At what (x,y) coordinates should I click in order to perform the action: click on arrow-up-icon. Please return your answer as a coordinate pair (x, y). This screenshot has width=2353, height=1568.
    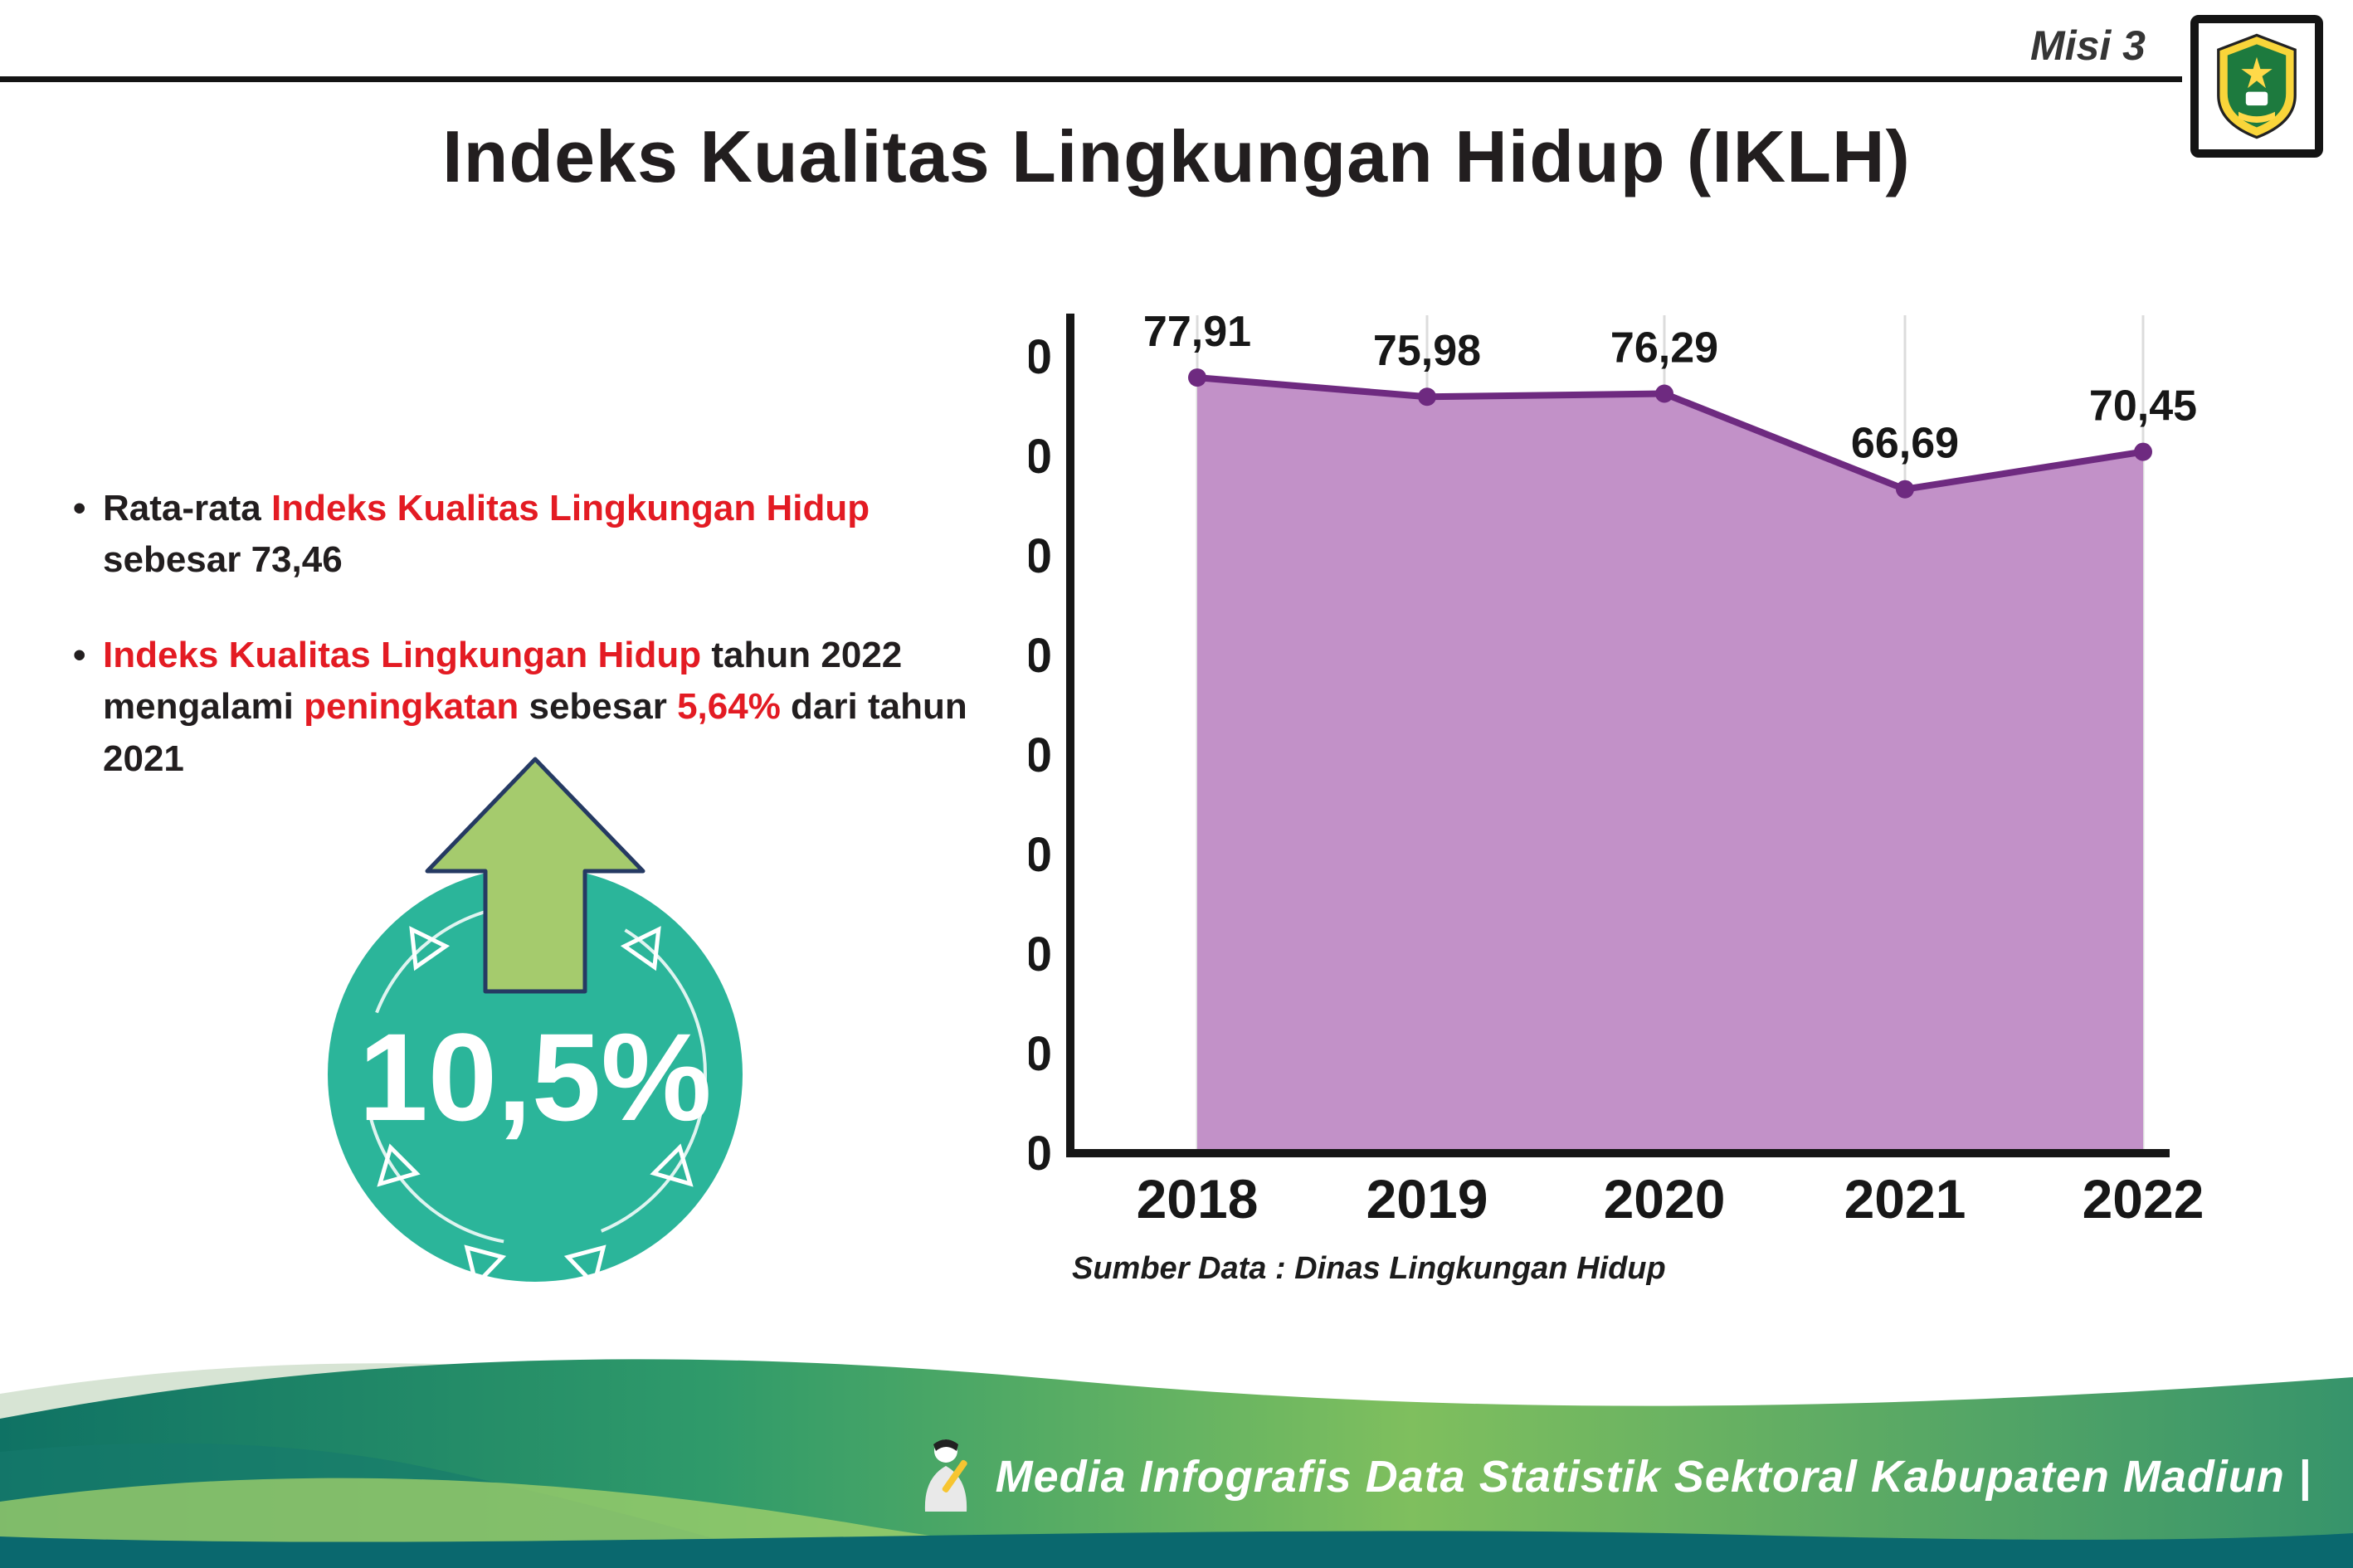
    Looking at the image, I should click on (535, 875).